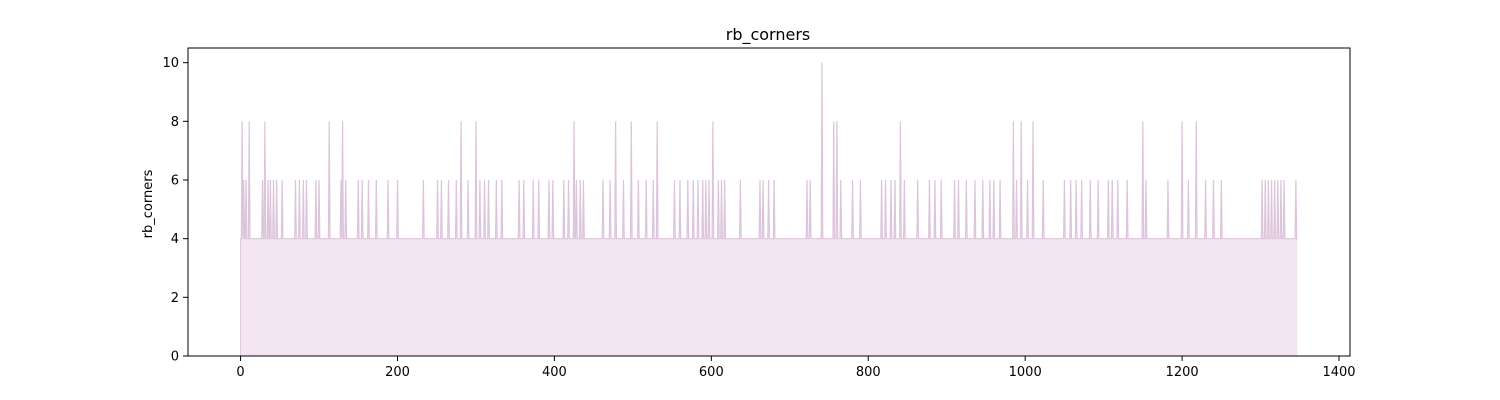 This screenshot has width=1500, height=400. I want to click on y-tick-label: 10, so click(170, 63).